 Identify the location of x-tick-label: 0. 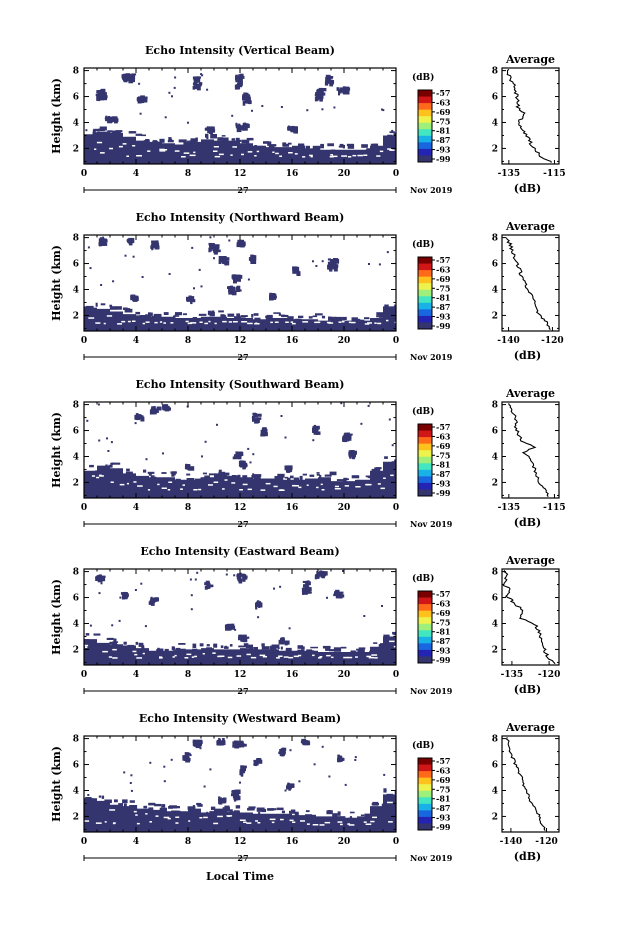
(396, 174).